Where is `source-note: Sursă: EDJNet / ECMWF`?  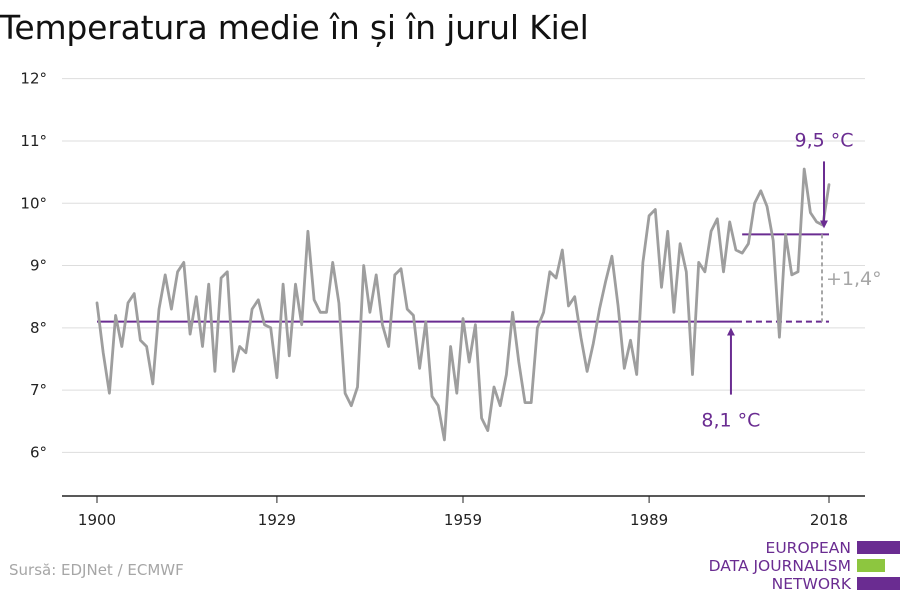 source-note: Sursă: EDJNet / ECMWF is located at coordinates (96, 570).